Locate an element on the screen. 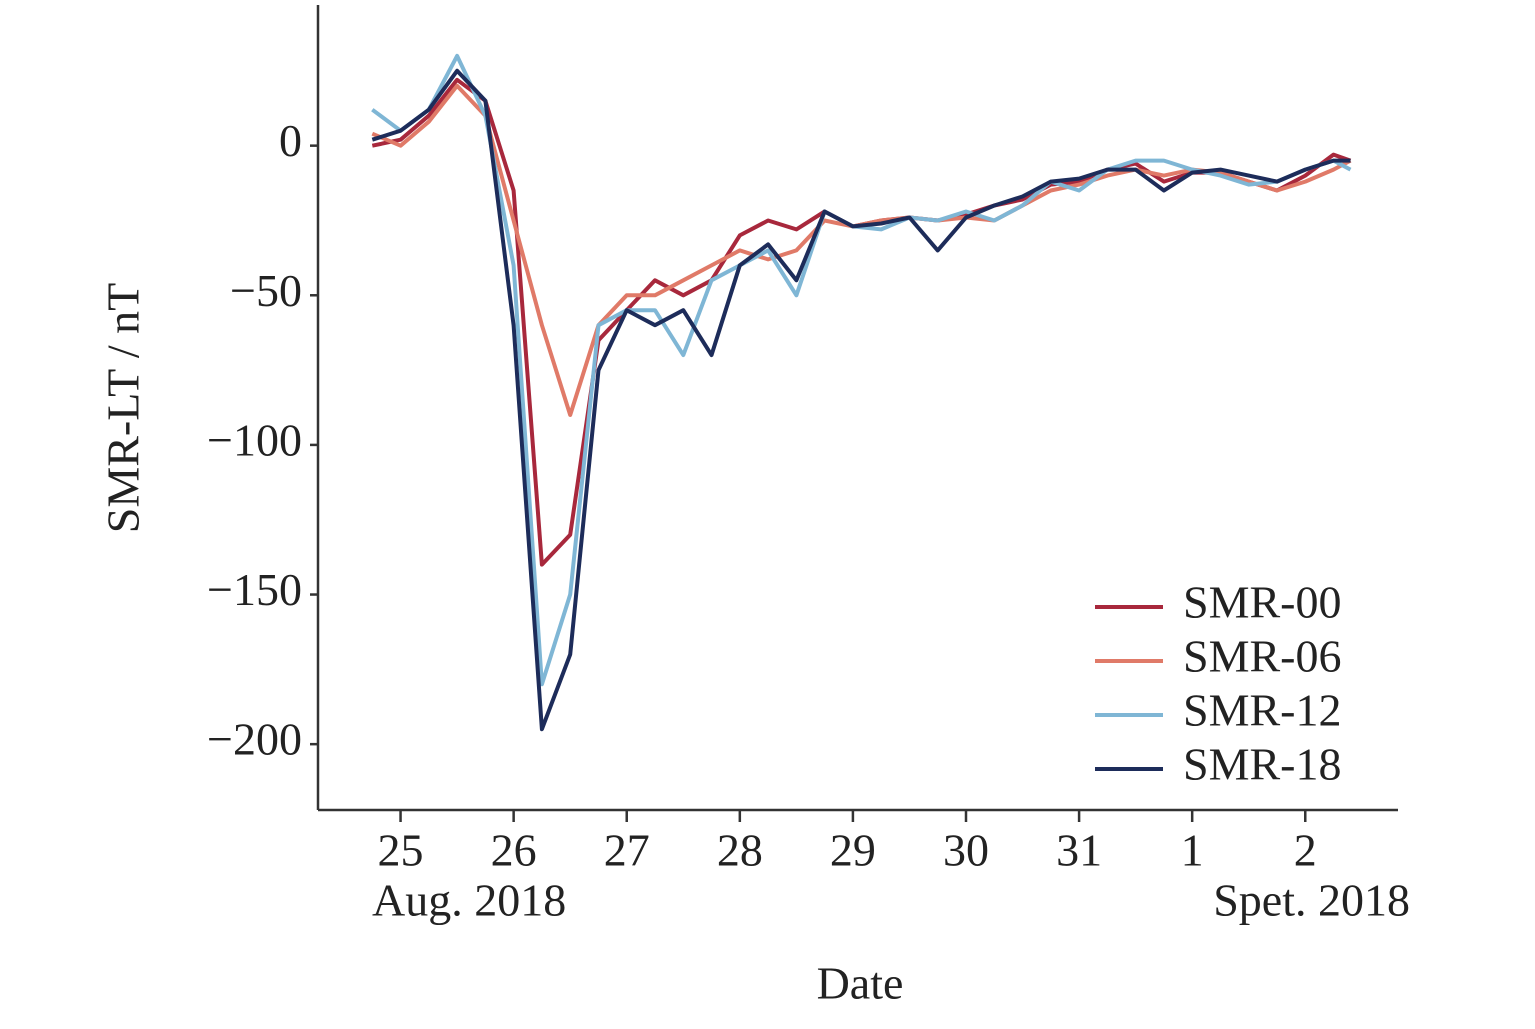 The height and width of the screenshot is (1029, 1535). y-tick-label: −50 is located at coordinates (266, 290).